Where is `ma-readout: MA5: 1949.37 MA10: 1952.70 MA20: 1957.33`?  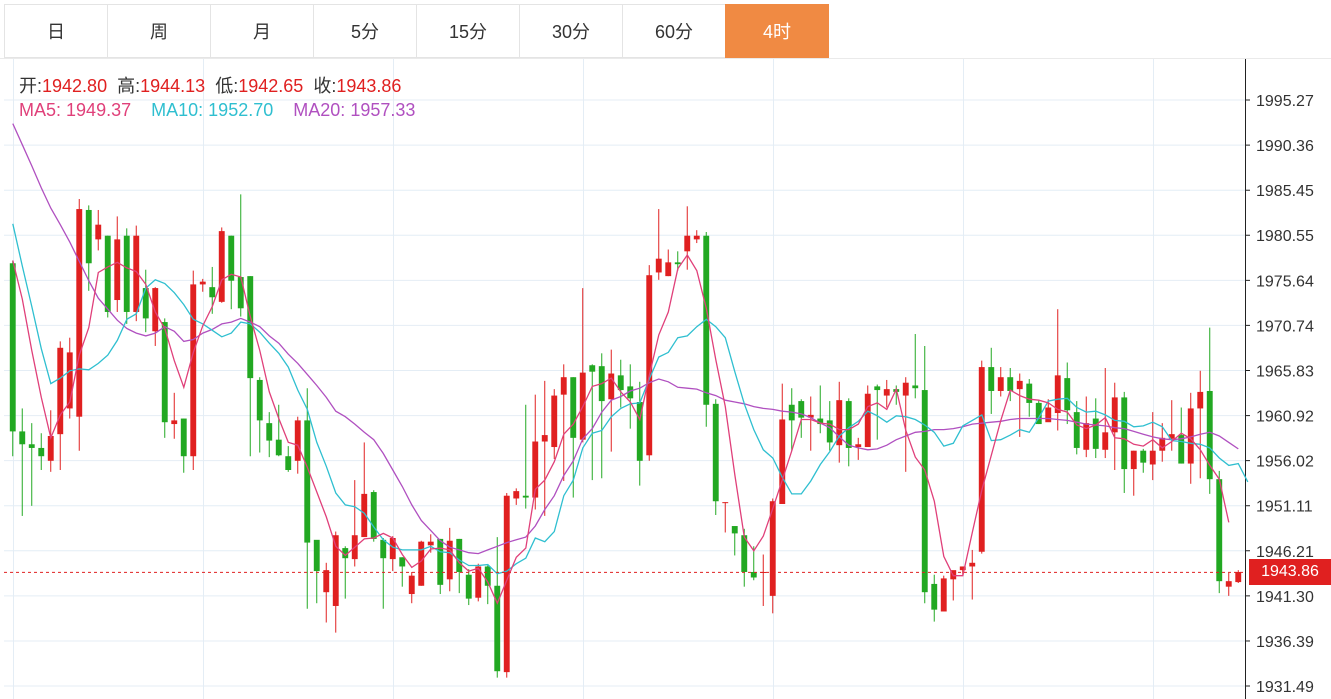 ma-readout: MA5: 1949.37 MA10: 1952.70 MA20: 1957.33 is located at coordinates (217, 110).